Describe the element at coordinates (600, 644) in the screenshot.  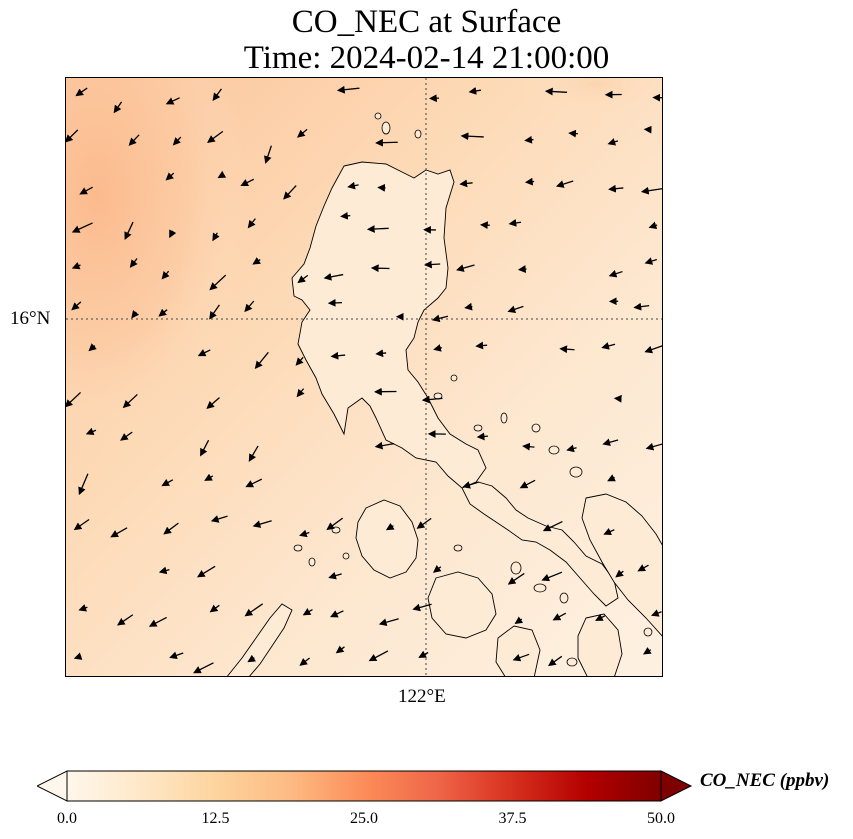
I see `coastline-leyte` at that location.